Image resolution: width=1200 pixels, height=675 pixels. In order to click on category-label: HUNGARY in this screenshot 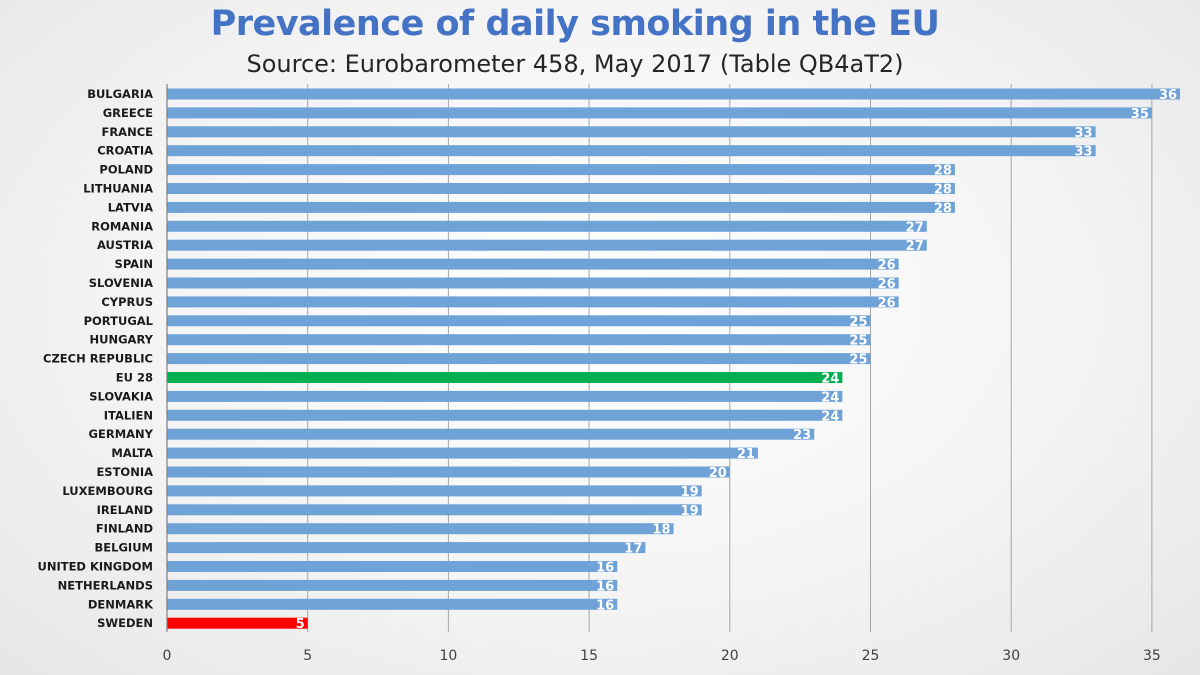, I will do `click(122, 340)`.